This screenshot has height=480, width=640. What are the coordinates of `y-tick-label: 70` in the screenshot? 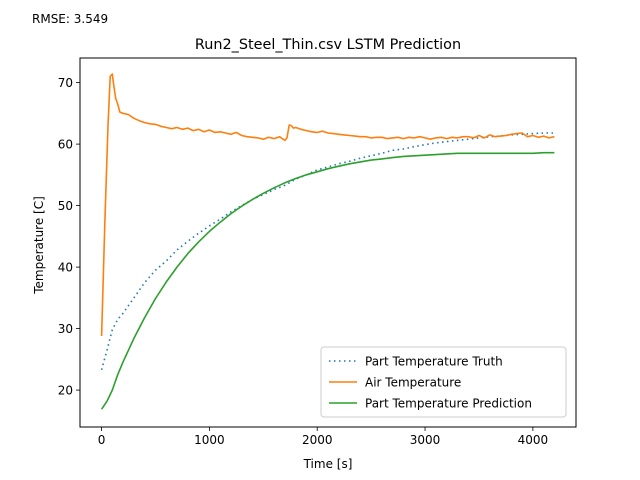 It's located at (65, 83).